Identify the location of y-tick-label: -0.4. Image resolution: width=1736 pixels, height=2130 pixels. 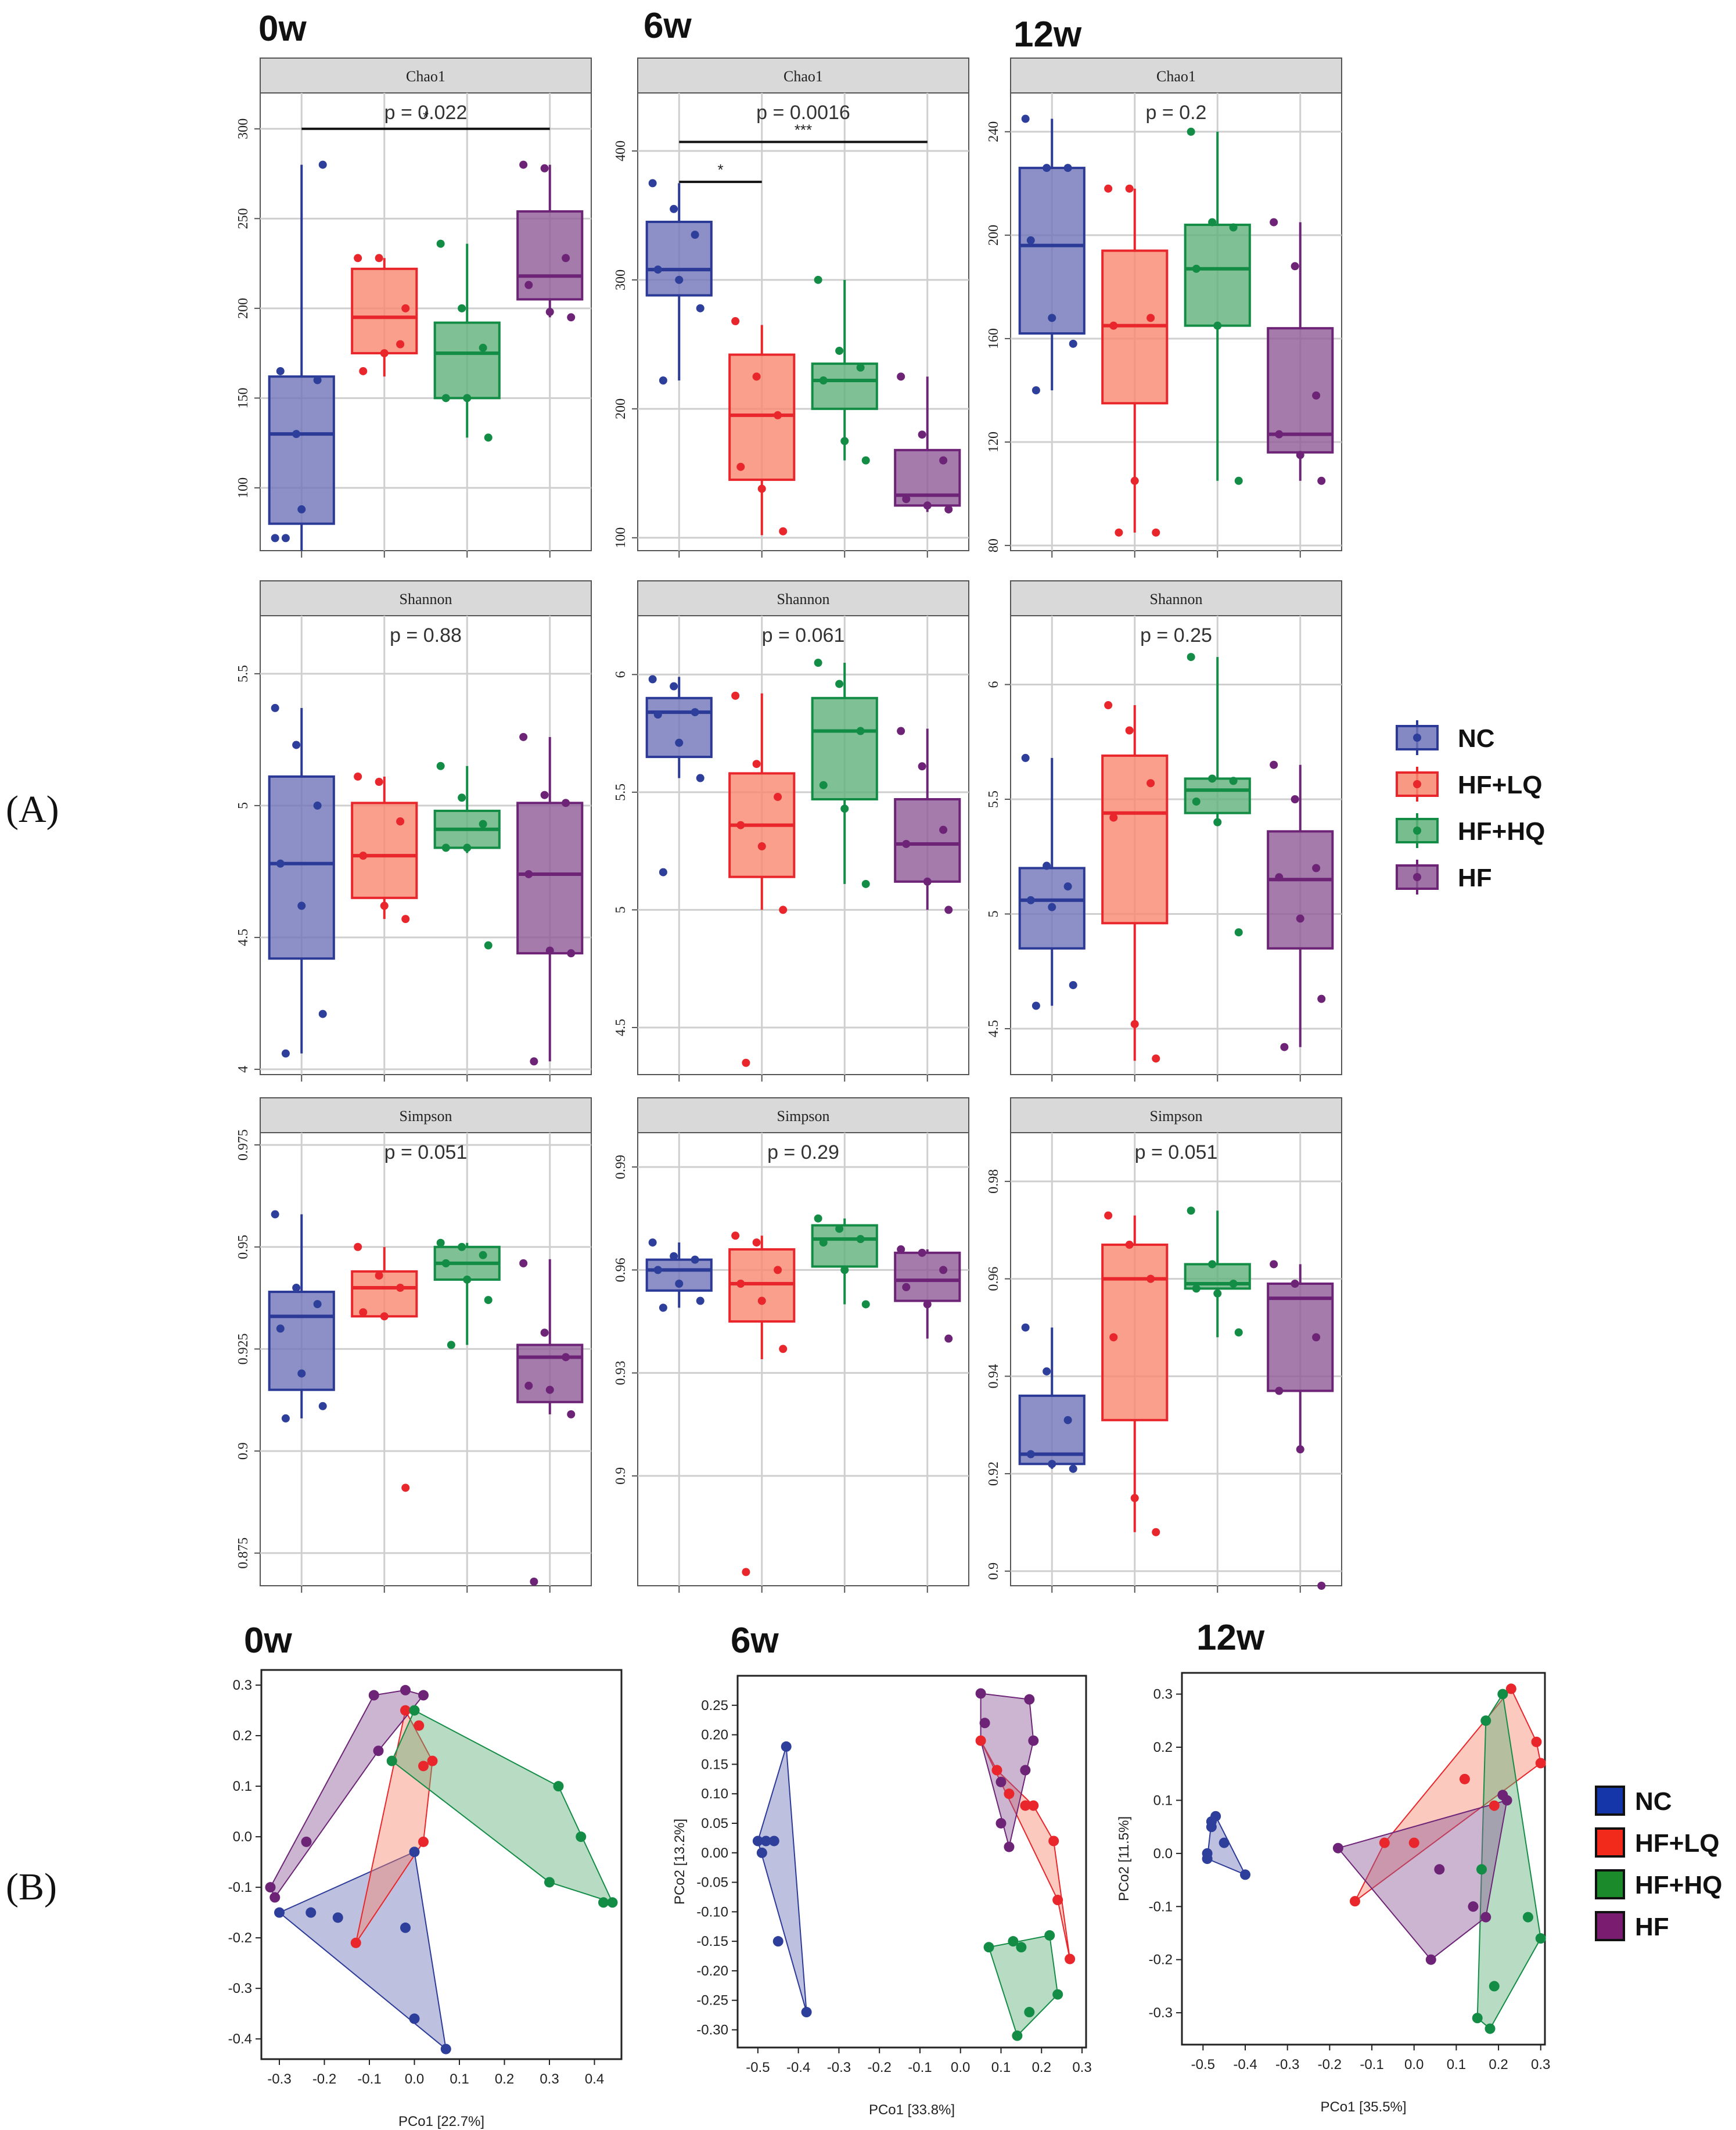
(240, 2039).